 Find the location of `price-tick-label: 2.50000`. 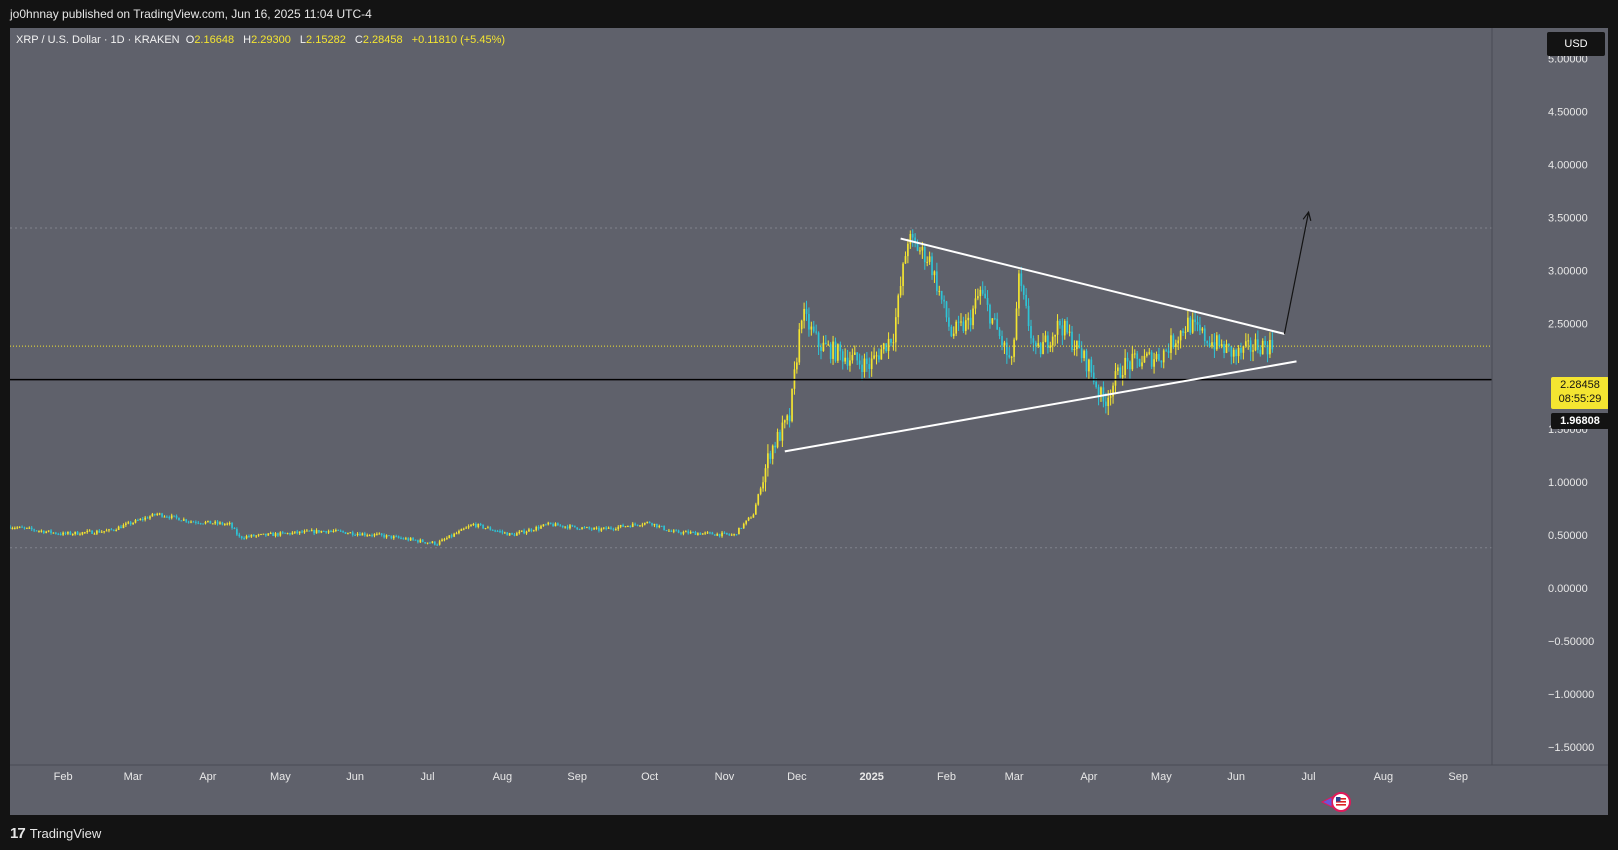

price-tick-label: 2.50000 is located at coordinates (1568, 324).